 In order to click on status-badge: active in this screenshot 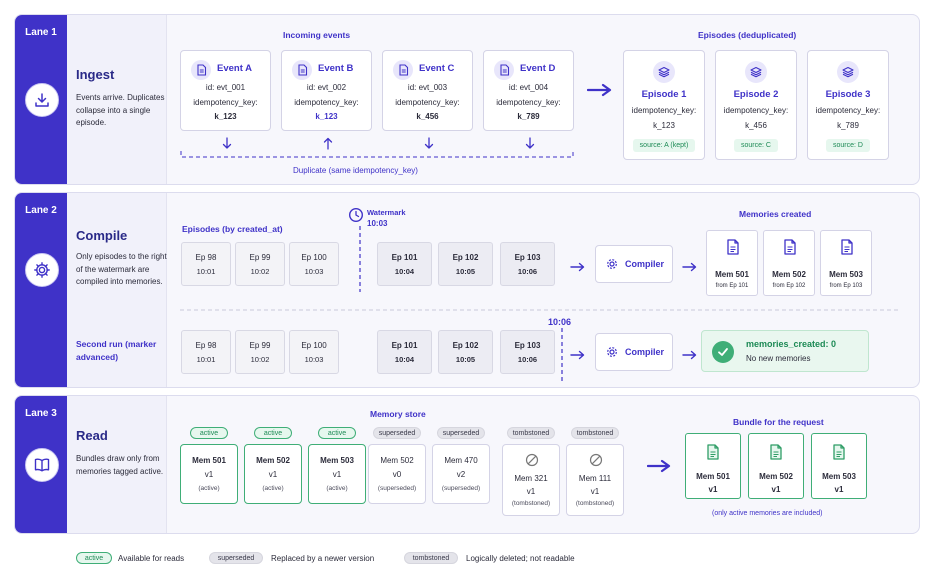, I will do `click(337, 433)`.